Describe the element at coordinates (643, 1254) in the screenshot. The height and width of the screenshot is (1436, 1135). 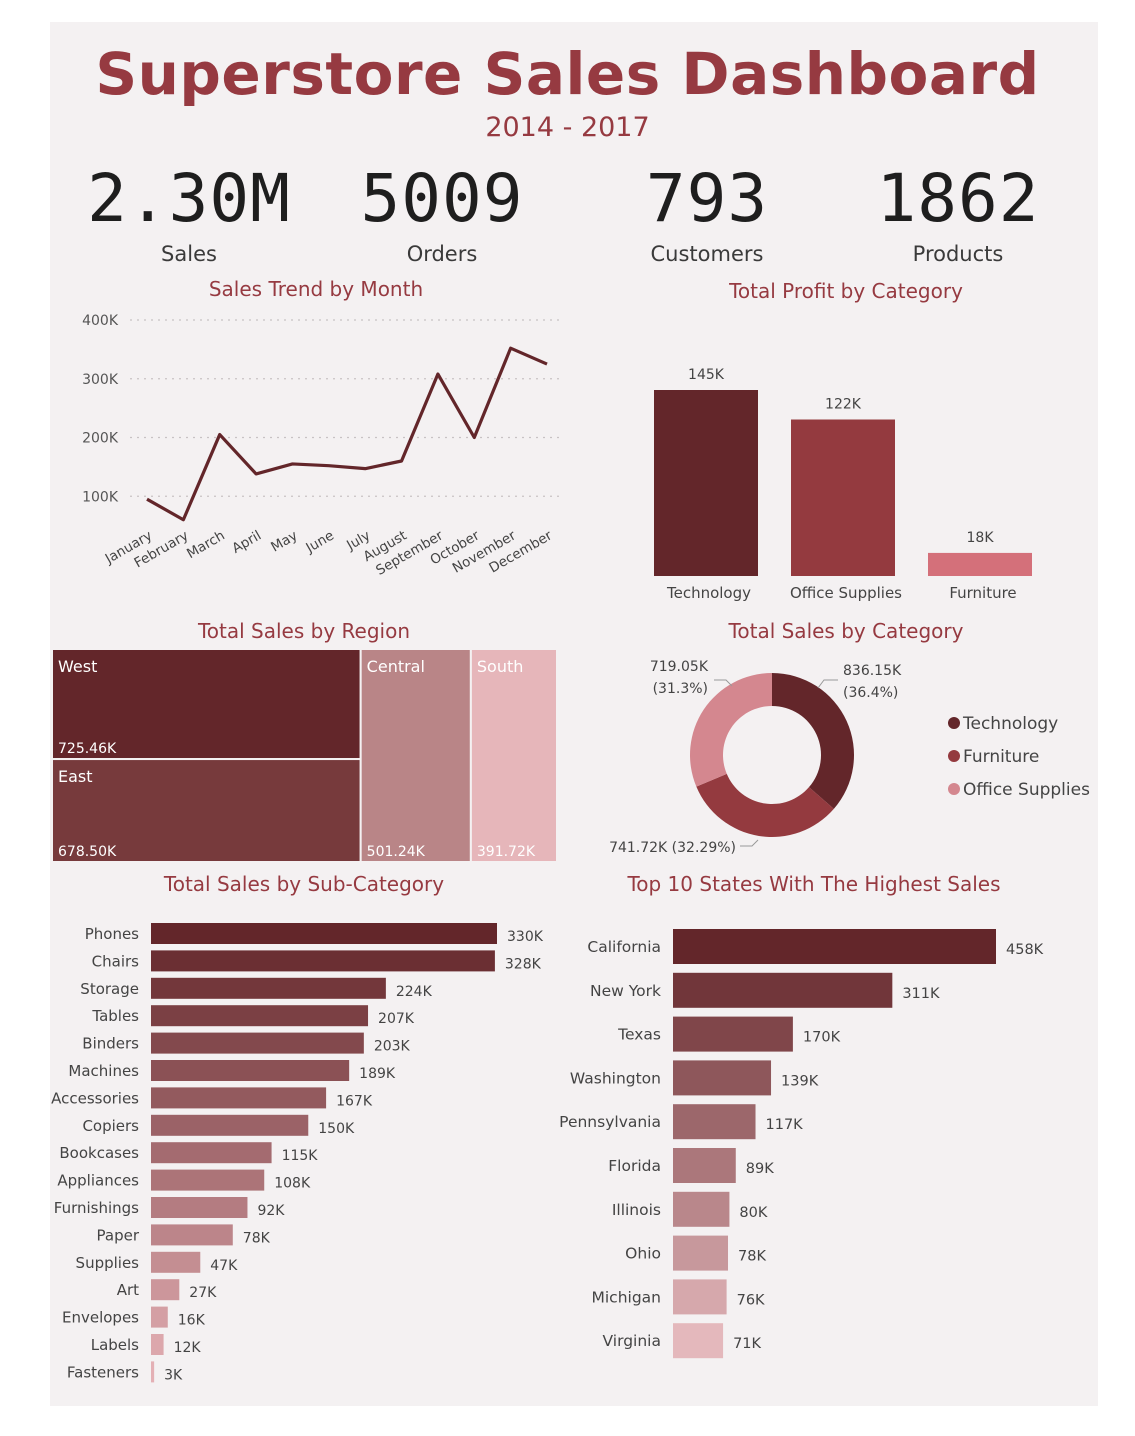
I see `state-label: Ohio` at that location.